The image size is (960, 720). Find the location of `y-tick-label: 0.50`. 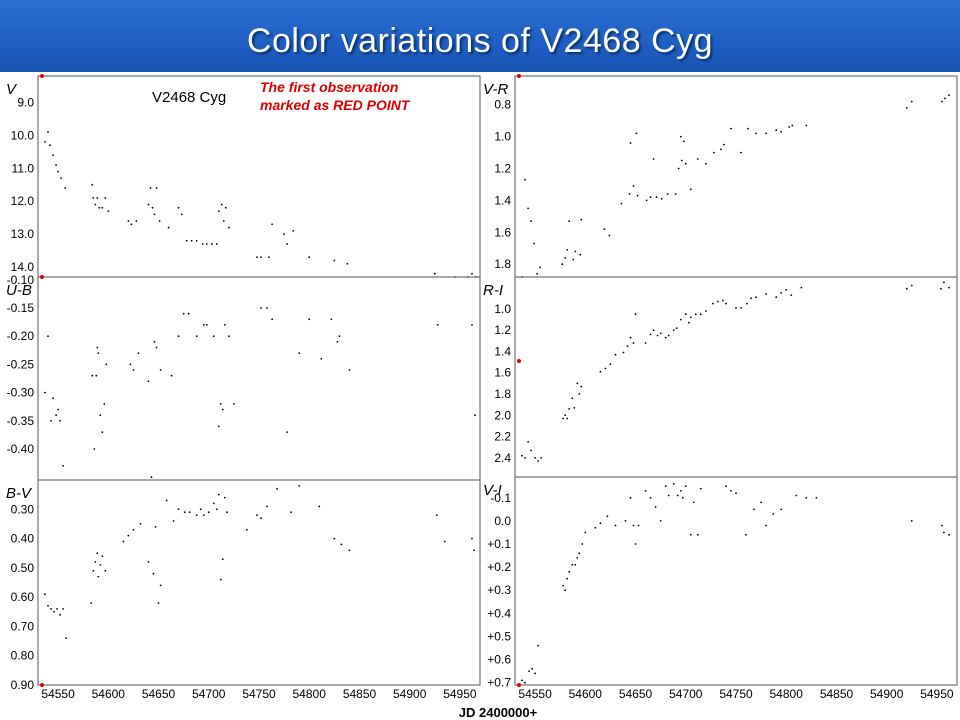

y-tick-label: 0.50 is located at coordinates (23, 568).